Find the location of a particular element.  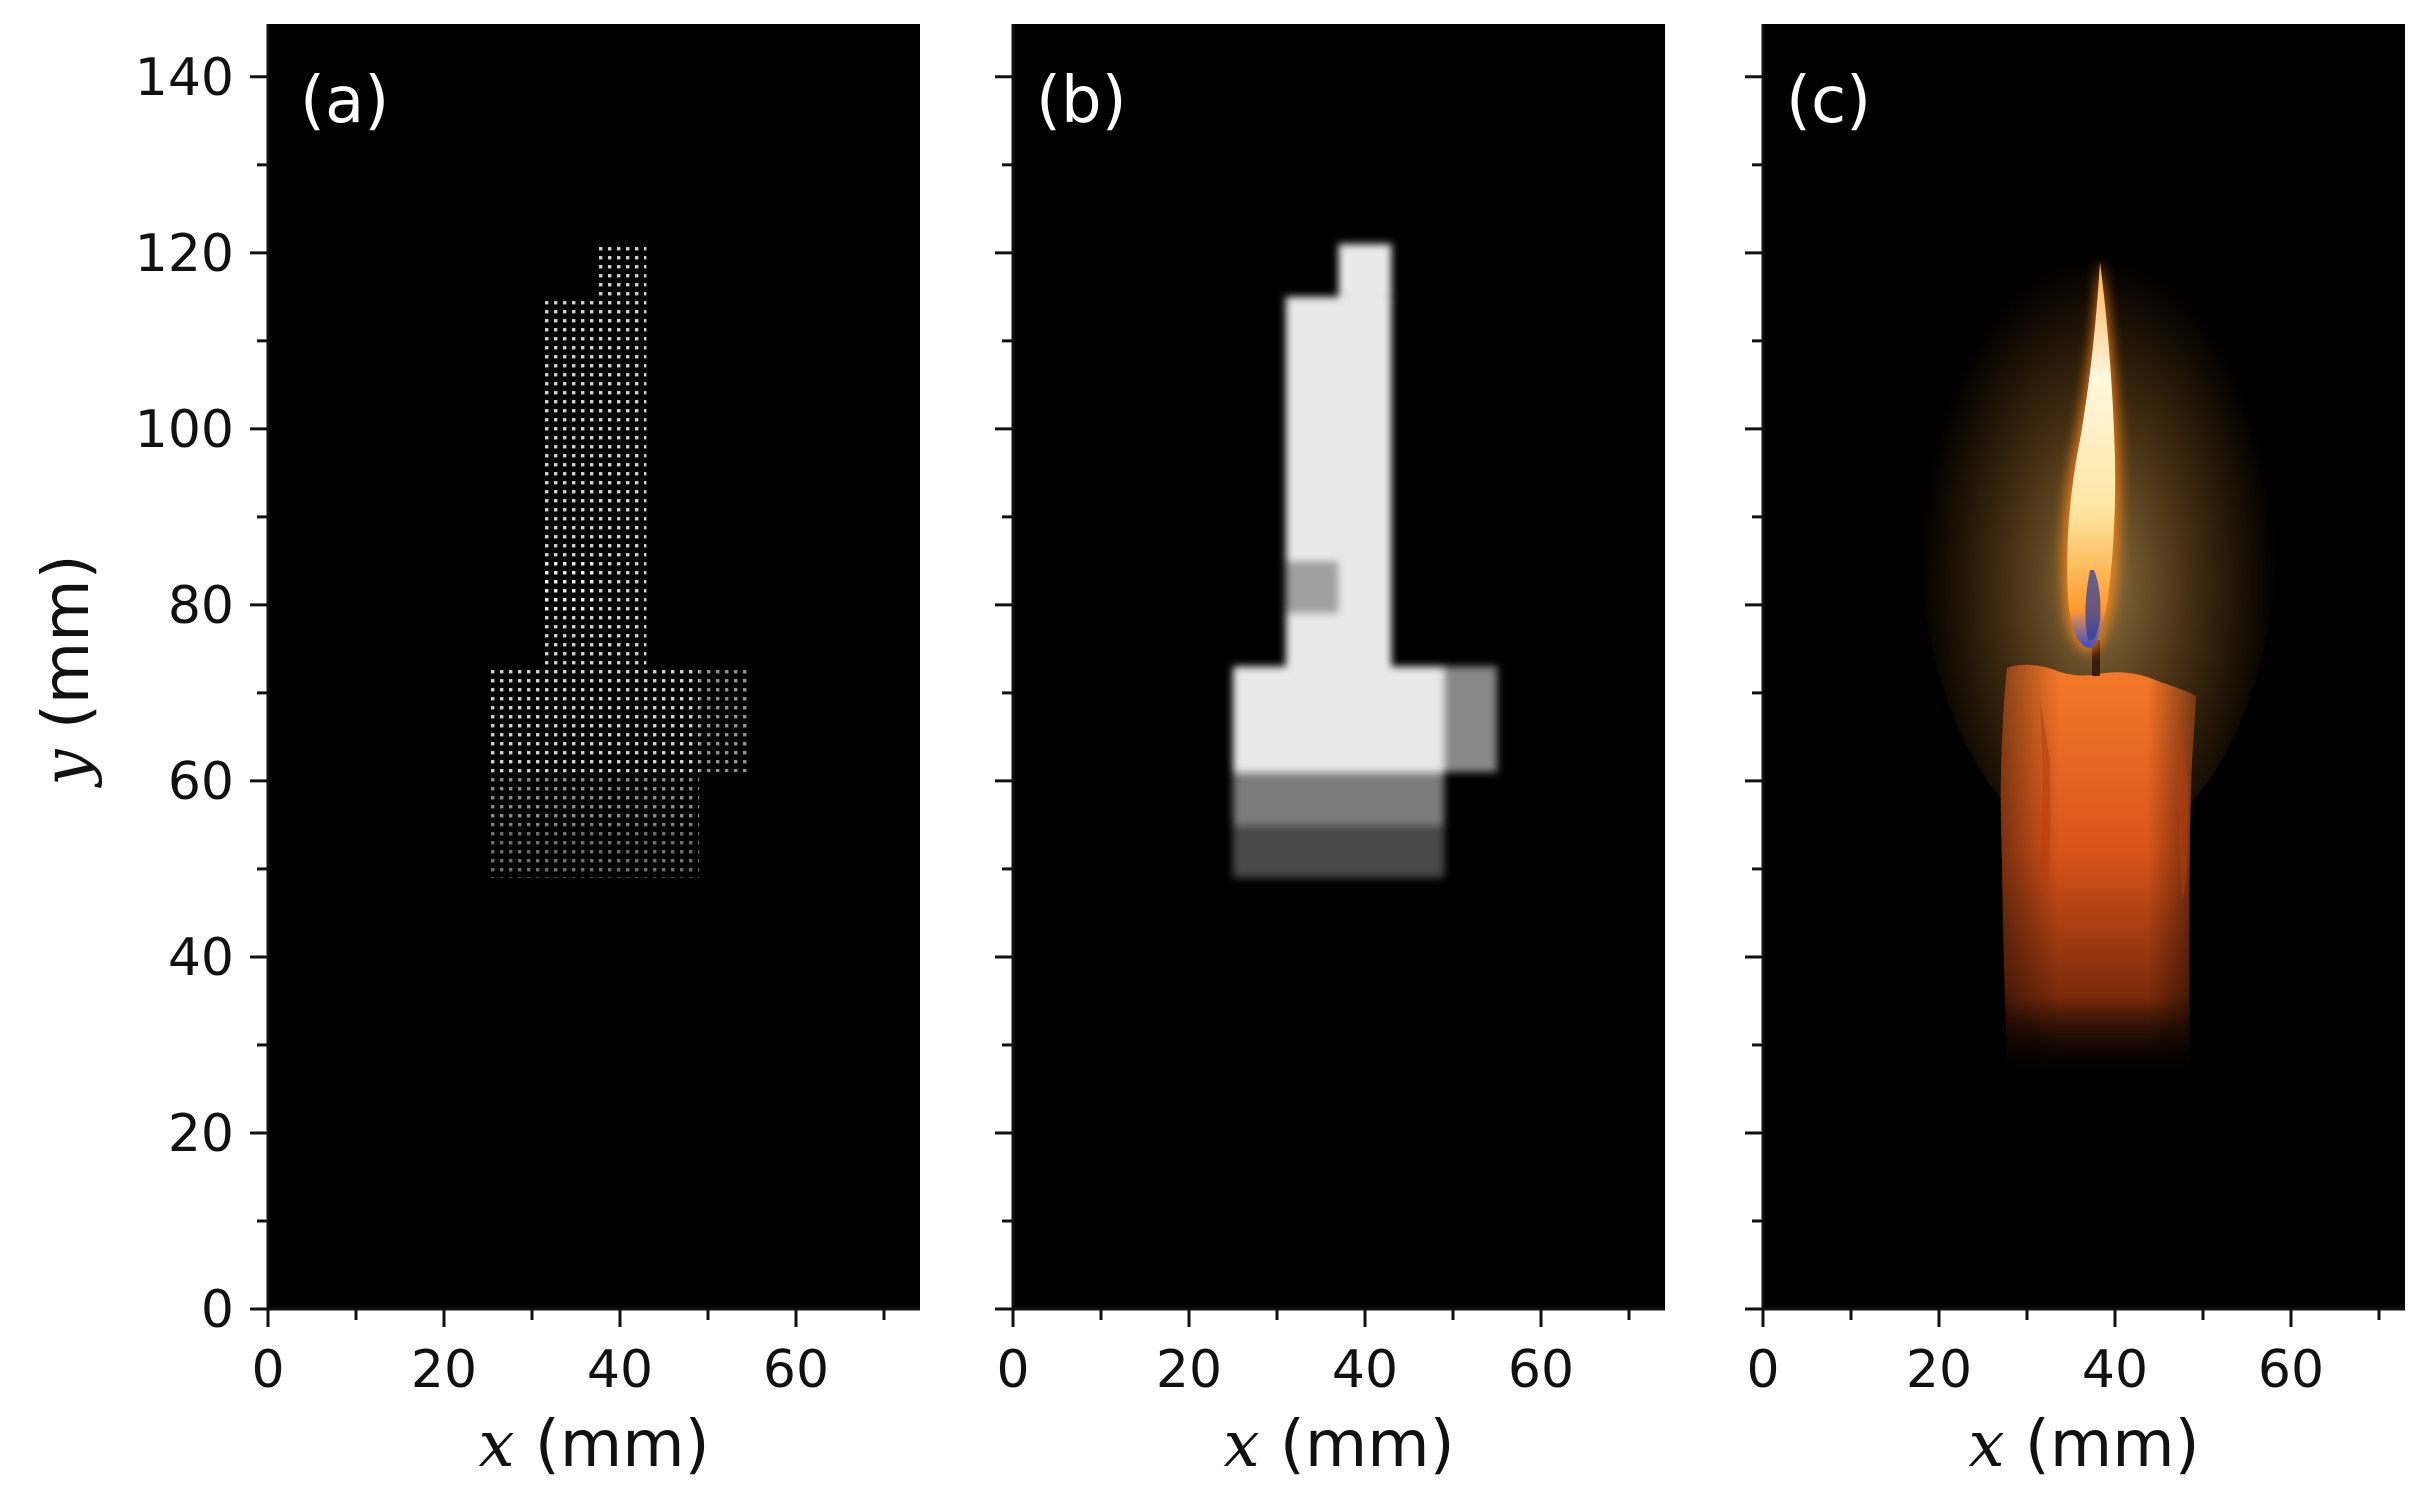

y-tick-label: 0 is located at coordinates (217, 1310).